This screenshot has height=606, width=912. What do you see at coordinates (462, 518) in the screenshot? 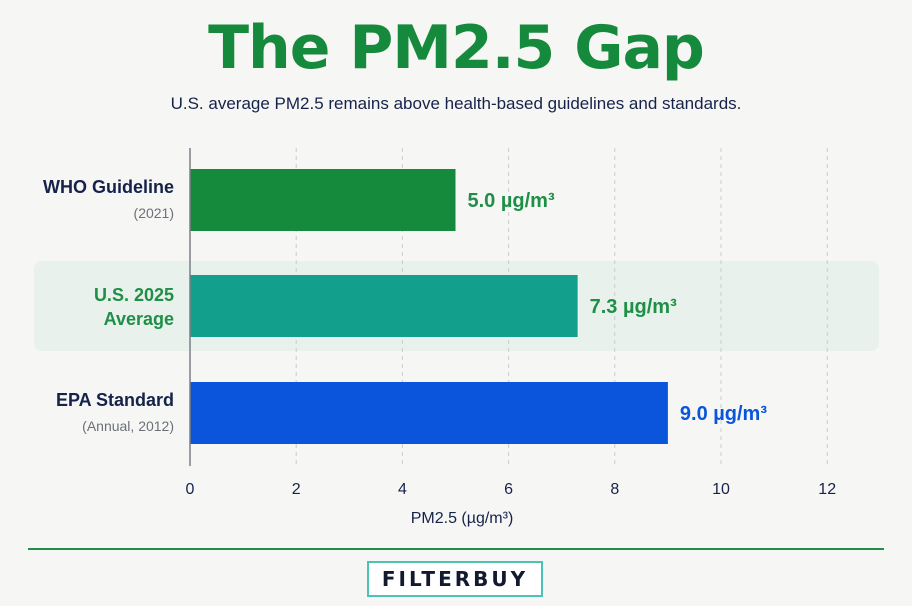
I see `x-axis-title: PM2.5 (µg/m³)` at bounding box center [462, 518].